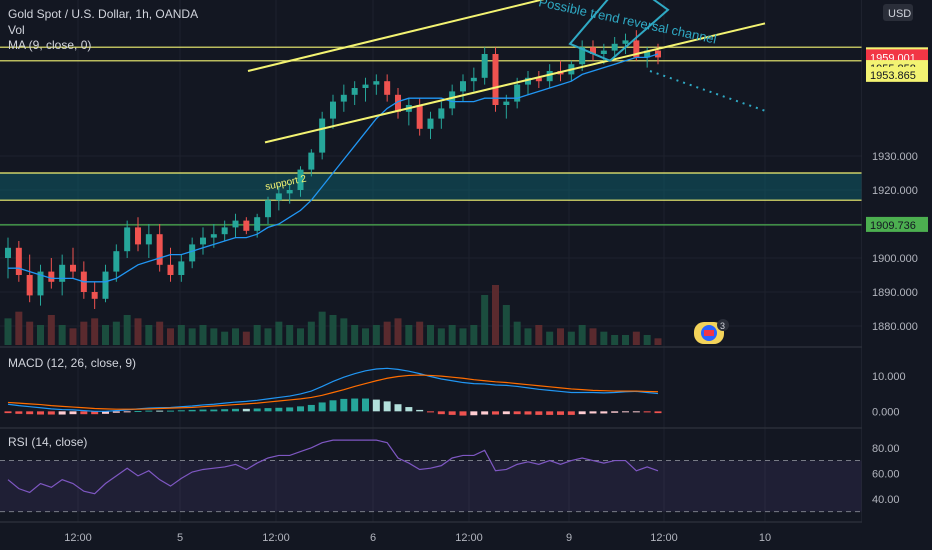  I want to click on time-tick-label: 10, so click(765, 538).